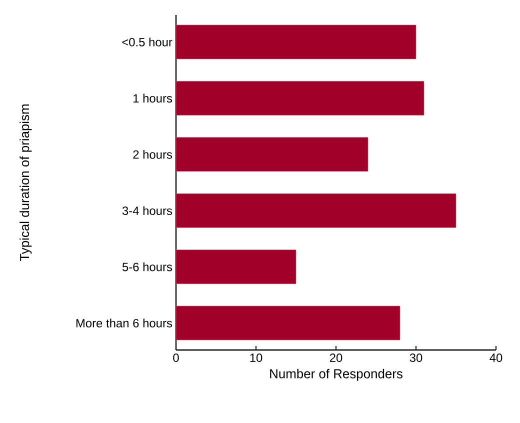  What do you see at coordinates (147, 210) in the screenshot?
I see `y-tick-label: 3-4 hours` at bounding box center [147, 210].